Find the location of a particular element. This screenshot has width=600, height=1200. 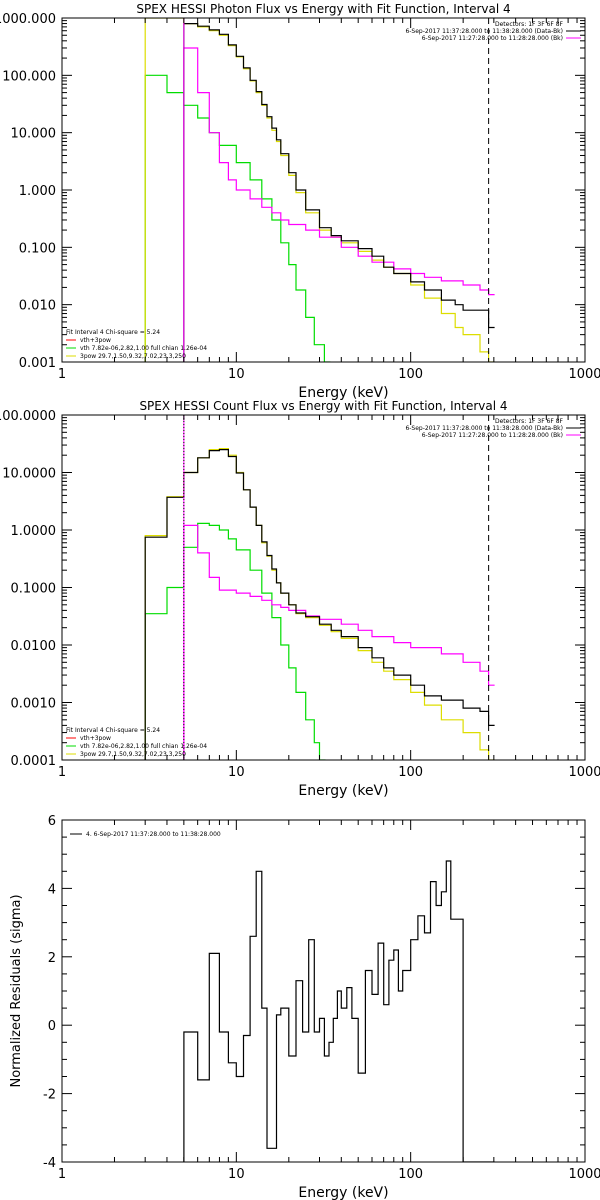

y-tick-label: -4 is located at coordinates (49, 1163).